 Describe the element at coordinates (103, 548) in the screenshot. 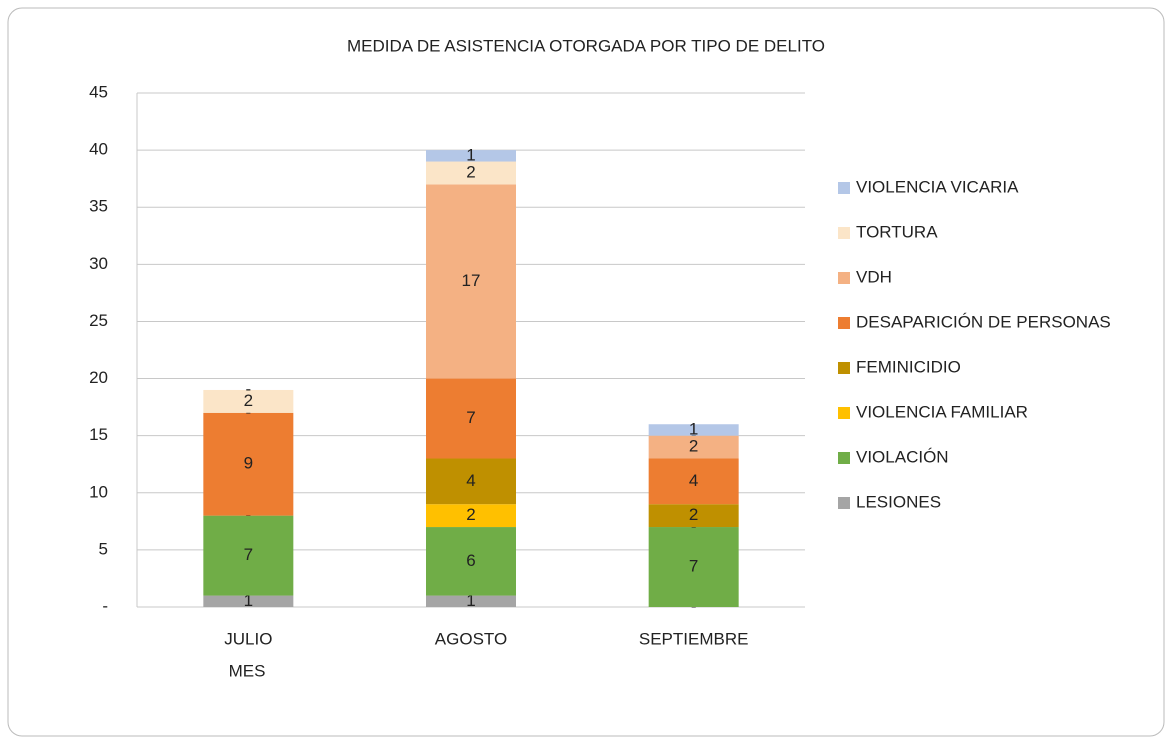

I see `y-tick-label: 5` at that location.